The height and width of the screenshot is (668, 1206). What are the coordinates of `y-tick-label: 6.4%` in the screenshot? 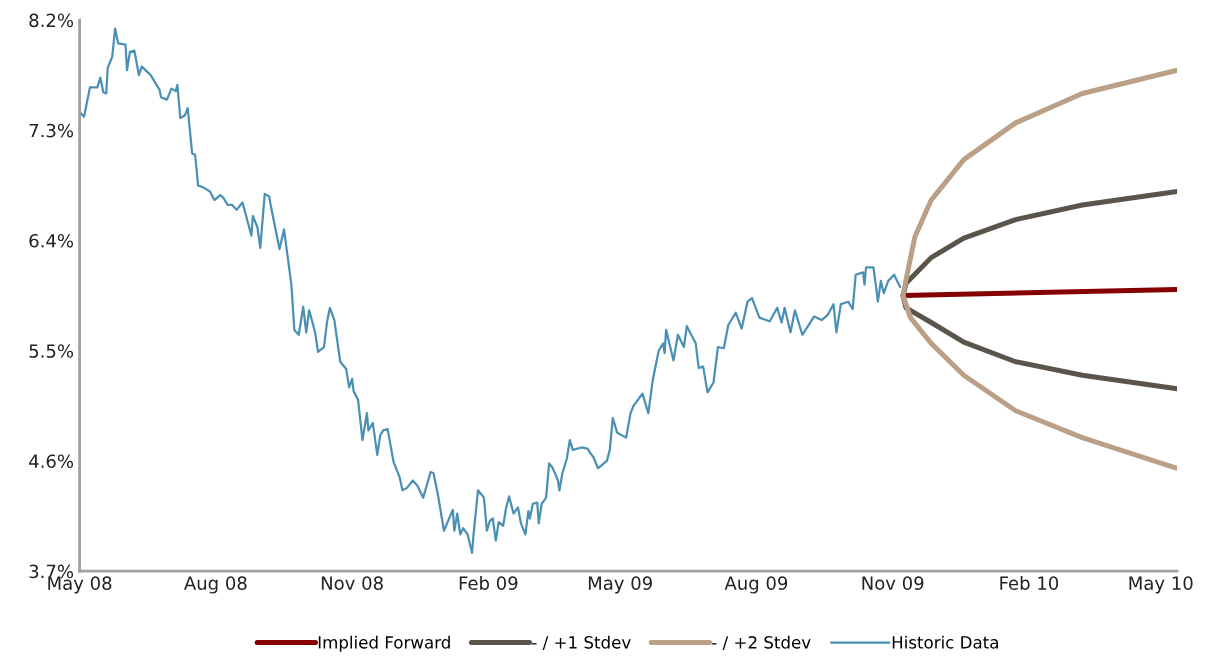 It's located at (51, 240).